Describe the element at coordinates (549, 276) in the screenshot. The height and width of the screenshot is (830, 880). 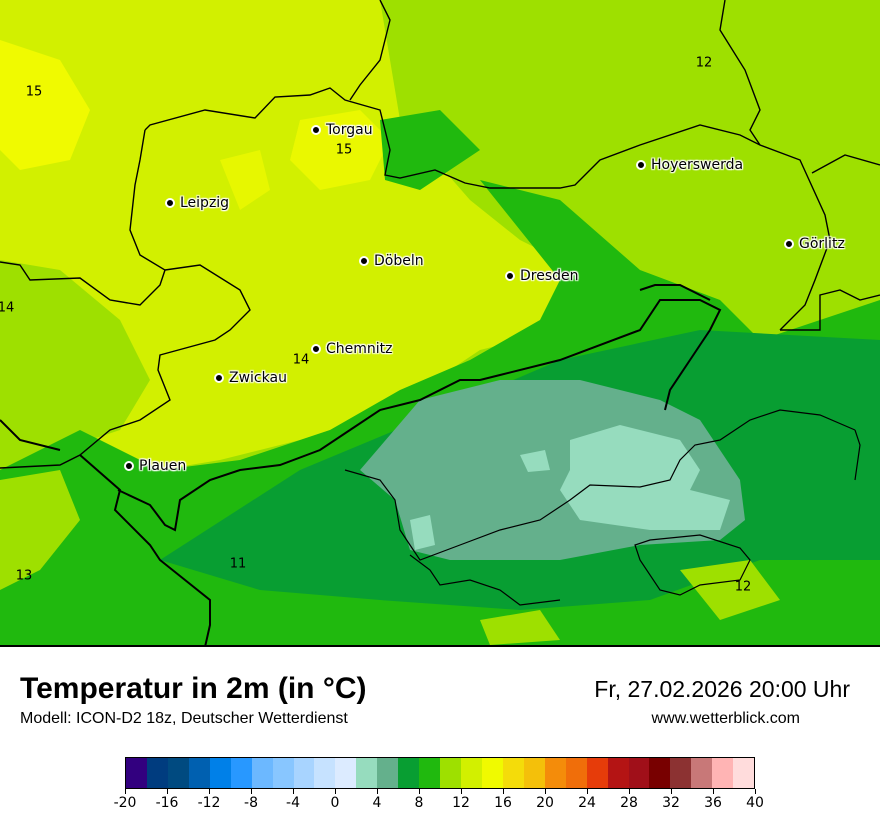
I see `city-label: Dresden` at that location.